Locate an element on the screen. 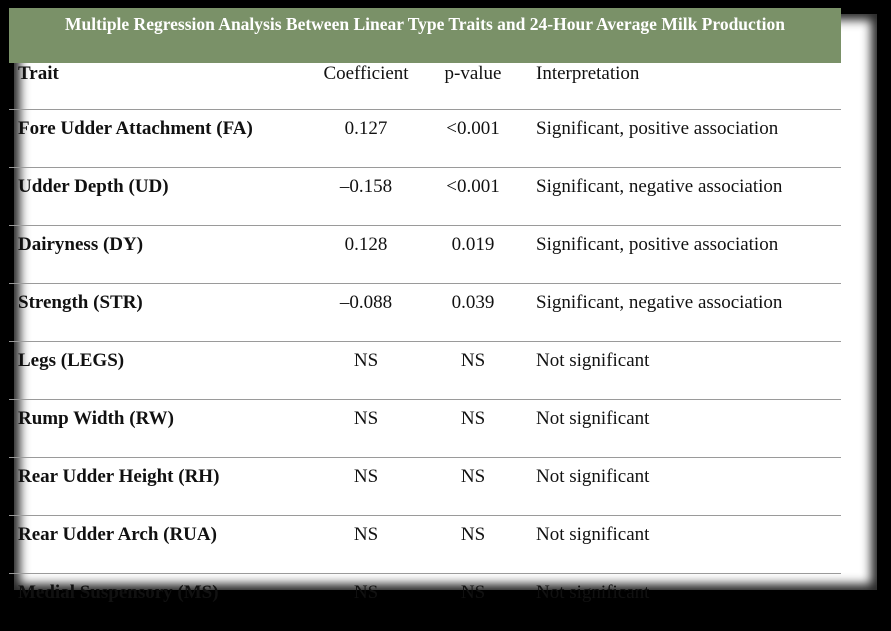  coefficient-cell: –0.158 is located at coordinates (366, 197).